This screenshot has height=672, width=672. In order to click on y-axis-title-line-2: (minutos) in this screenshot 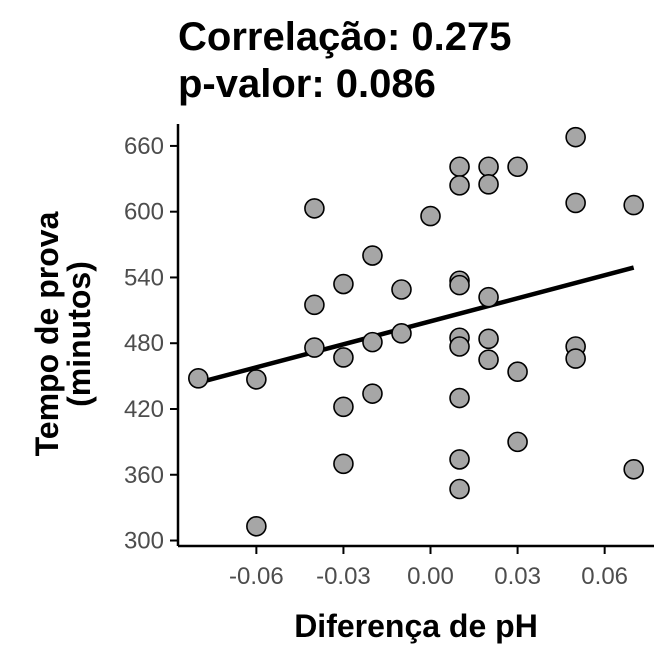, I will do `click(79, 334)`.